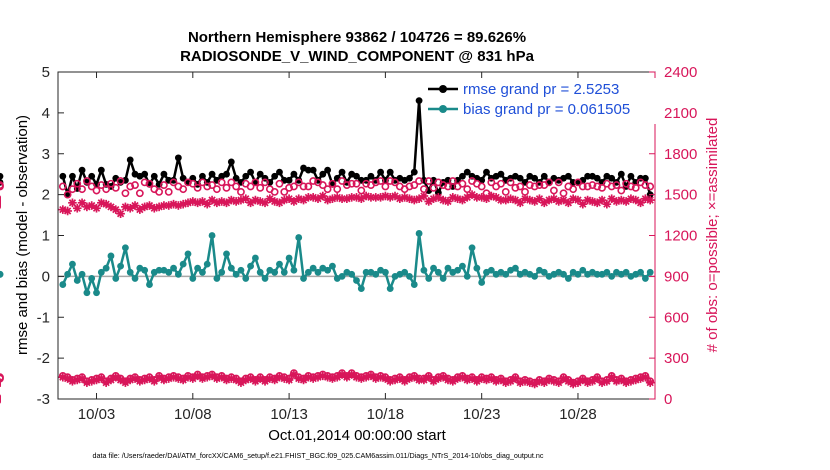 The width and height of the screenshot is (830, 470). What do you see at coordinates (46, 276) in the screenshot?
I see `y-tick-label: 0` at bounding box center [46, 276].